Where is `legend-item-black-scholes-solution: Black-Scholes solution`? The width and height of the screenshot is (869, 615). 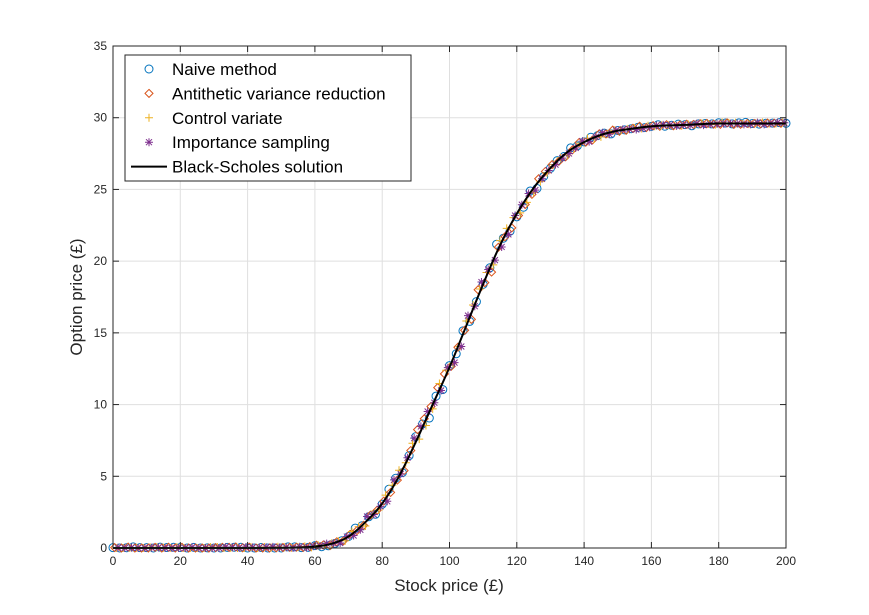 legend-item-black-scholes-solution: Black-Scholes solution is located at coordinates (237, 167).